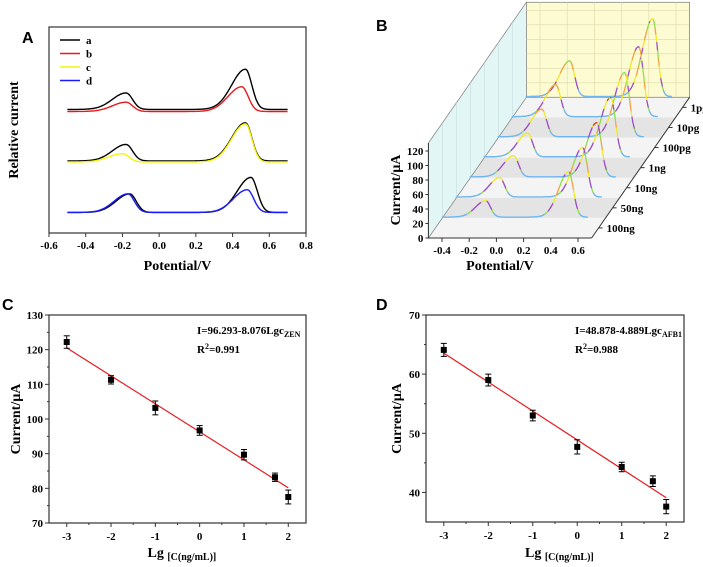  What do you see at coordinates (658, 169) in the screenshot?
I see `depth-label-1ng: 1ng` at bounding box center [658, 169].